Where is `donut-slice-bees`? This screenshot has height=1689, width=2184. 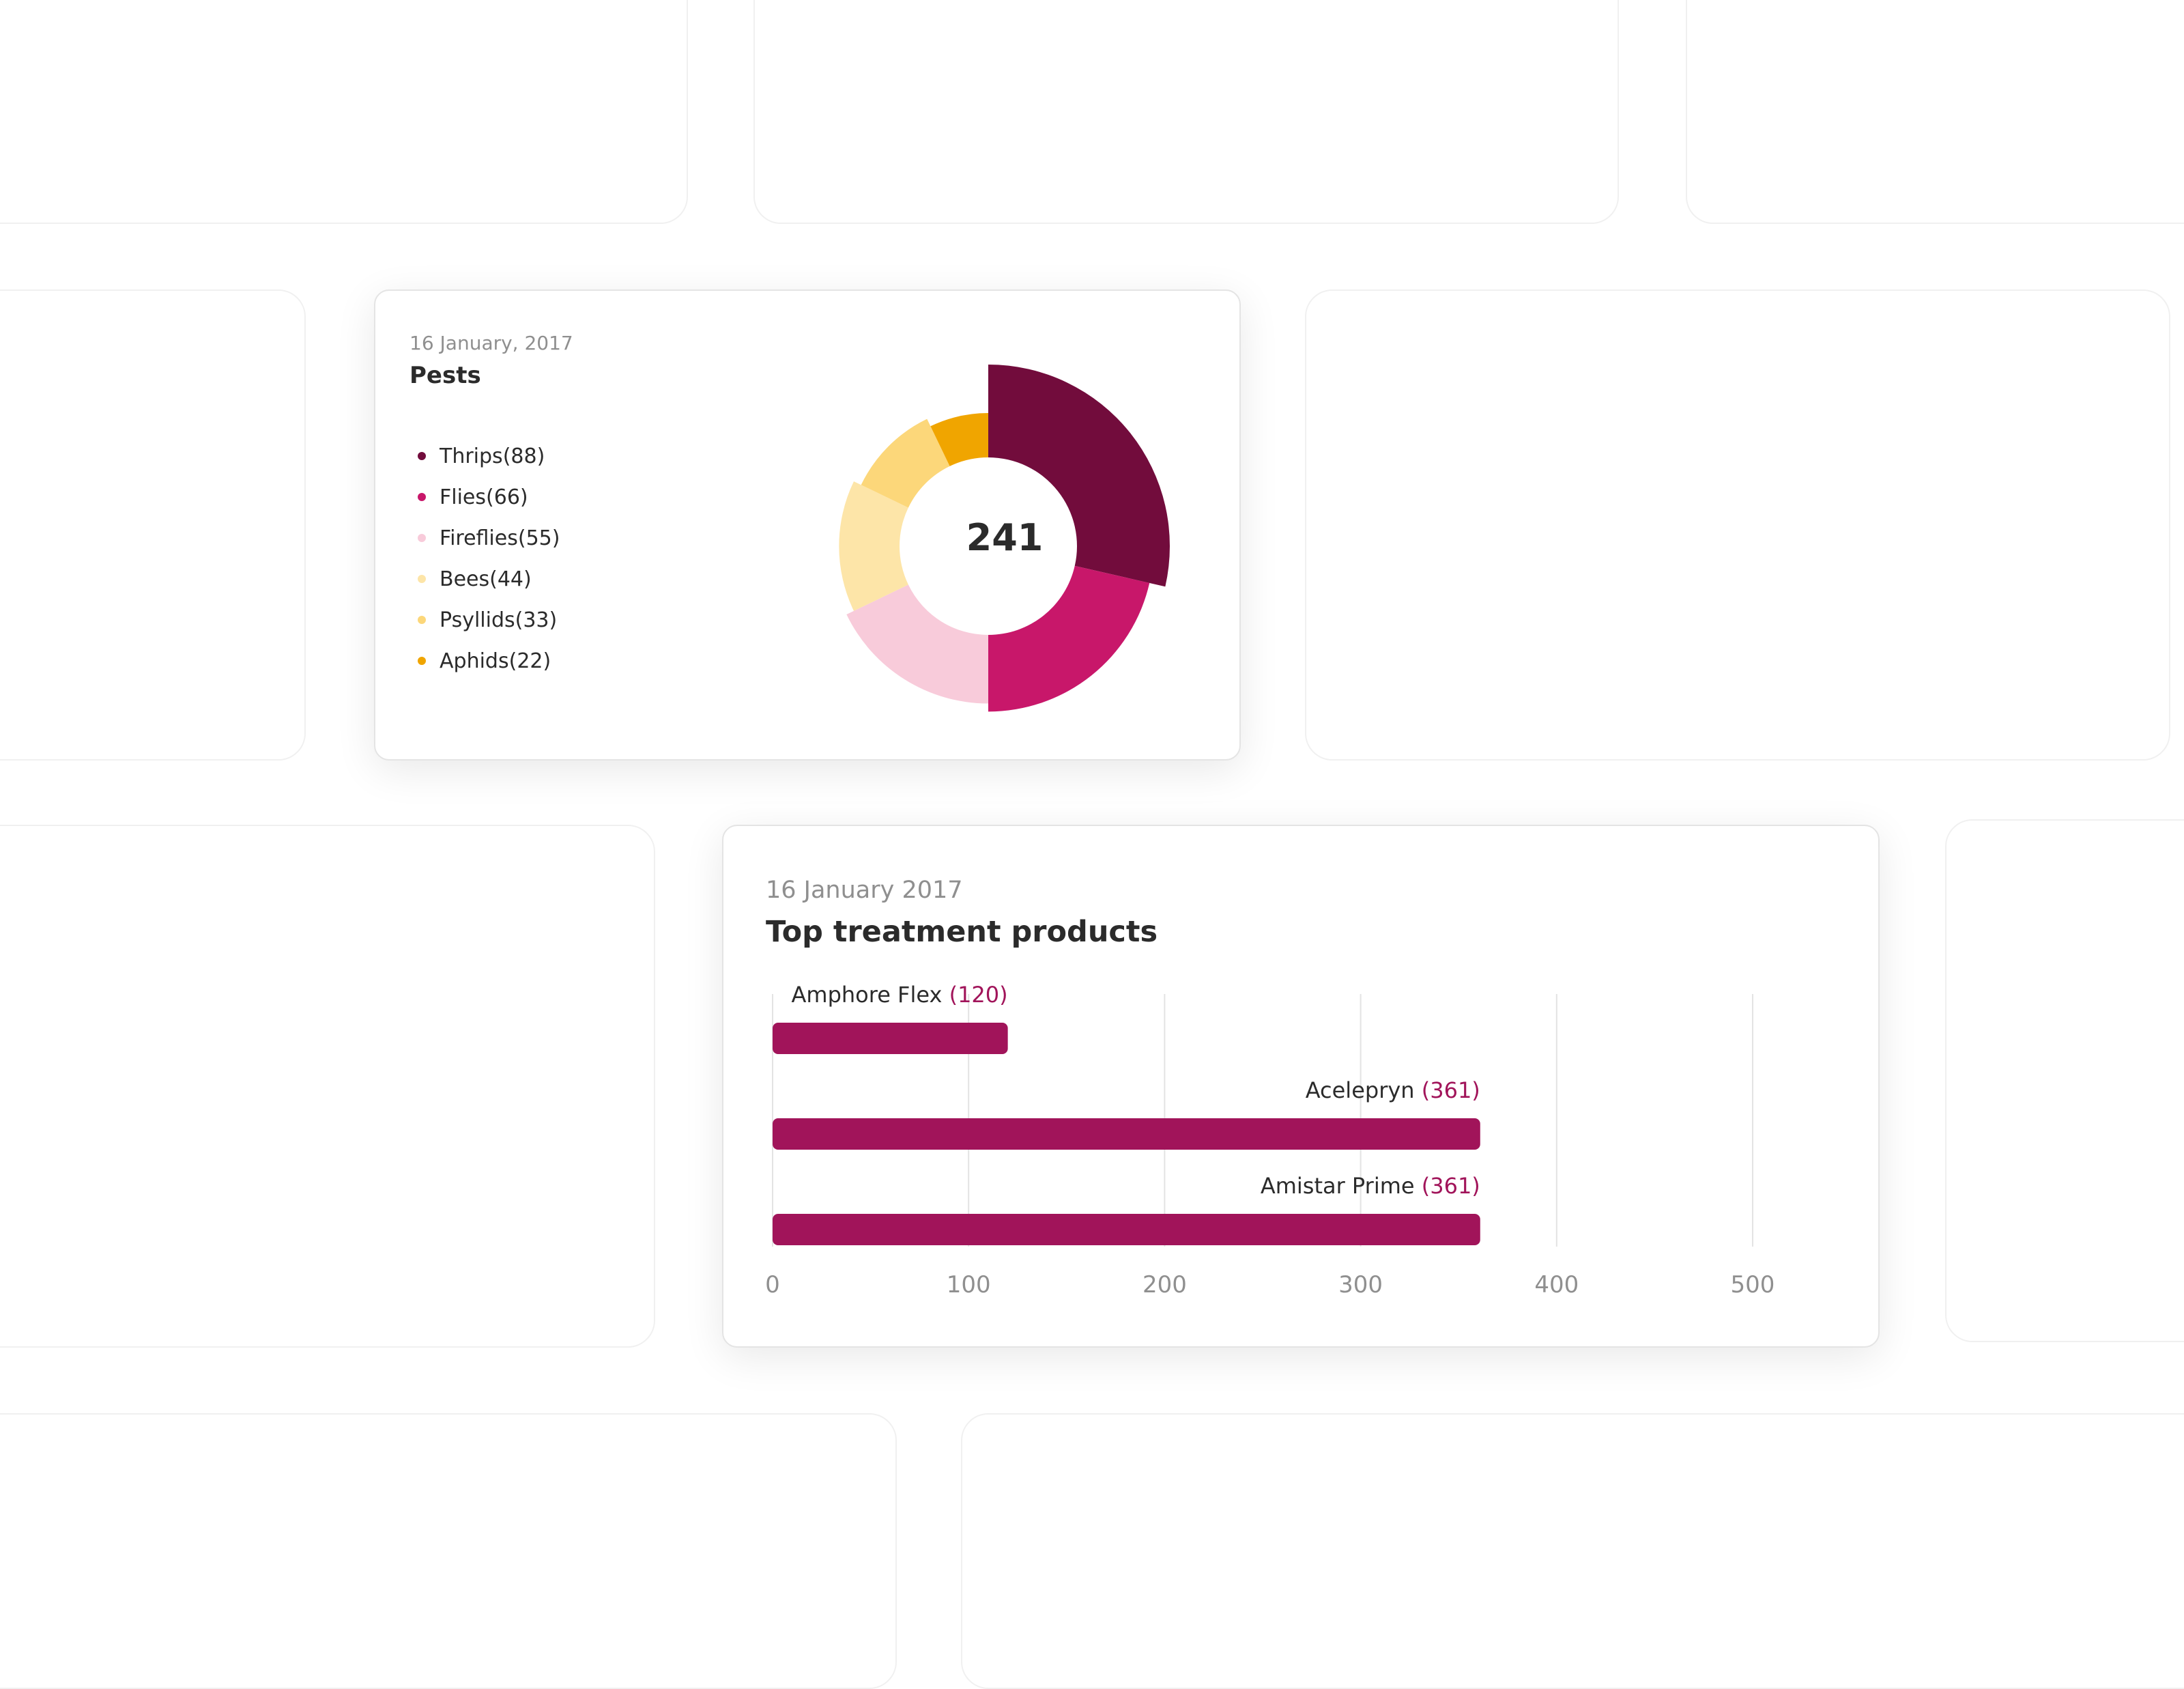
donut-slice-bees is located at coordinates (873, 546).